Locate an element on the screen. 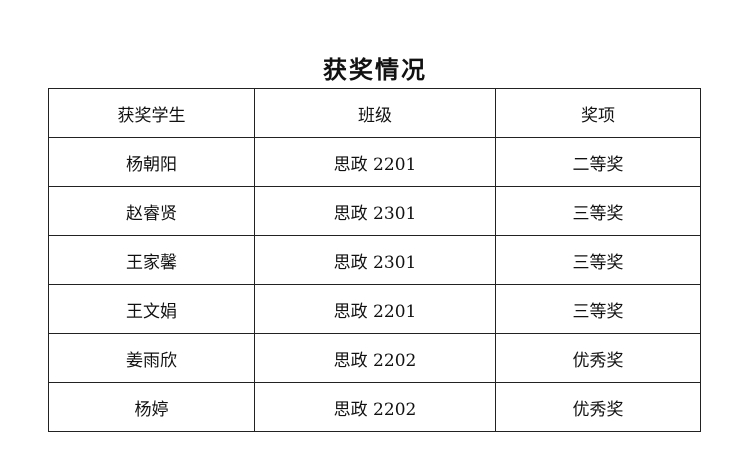 The height and width of the screenshot is (476, 750). cell-student: 王文娟 is located at coordinates (151, 309).